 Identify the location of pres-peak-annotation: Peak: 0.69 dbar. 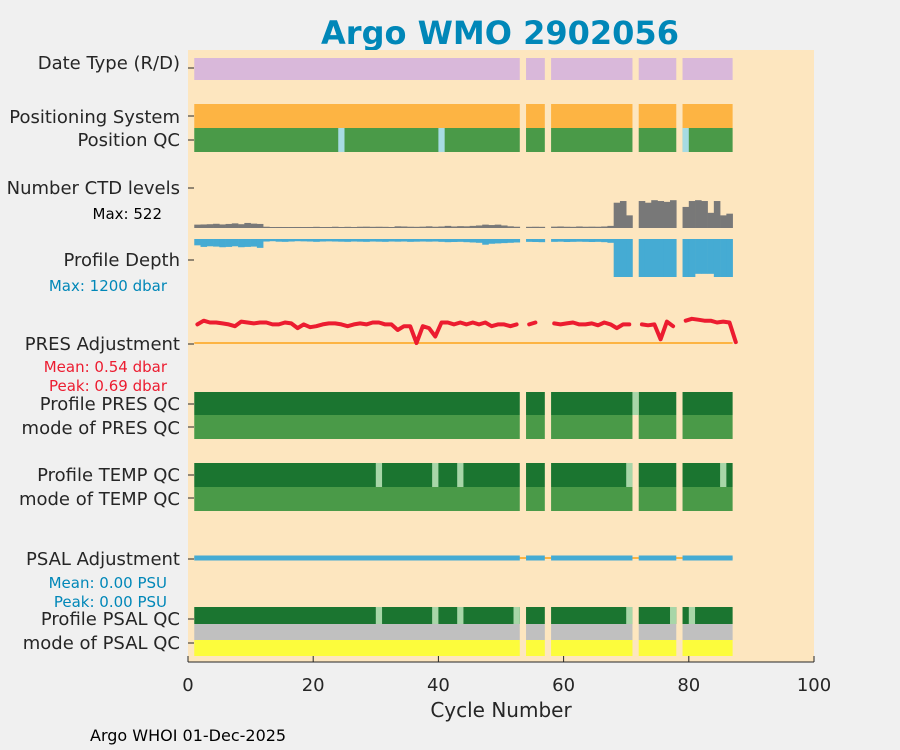
(108, 386).